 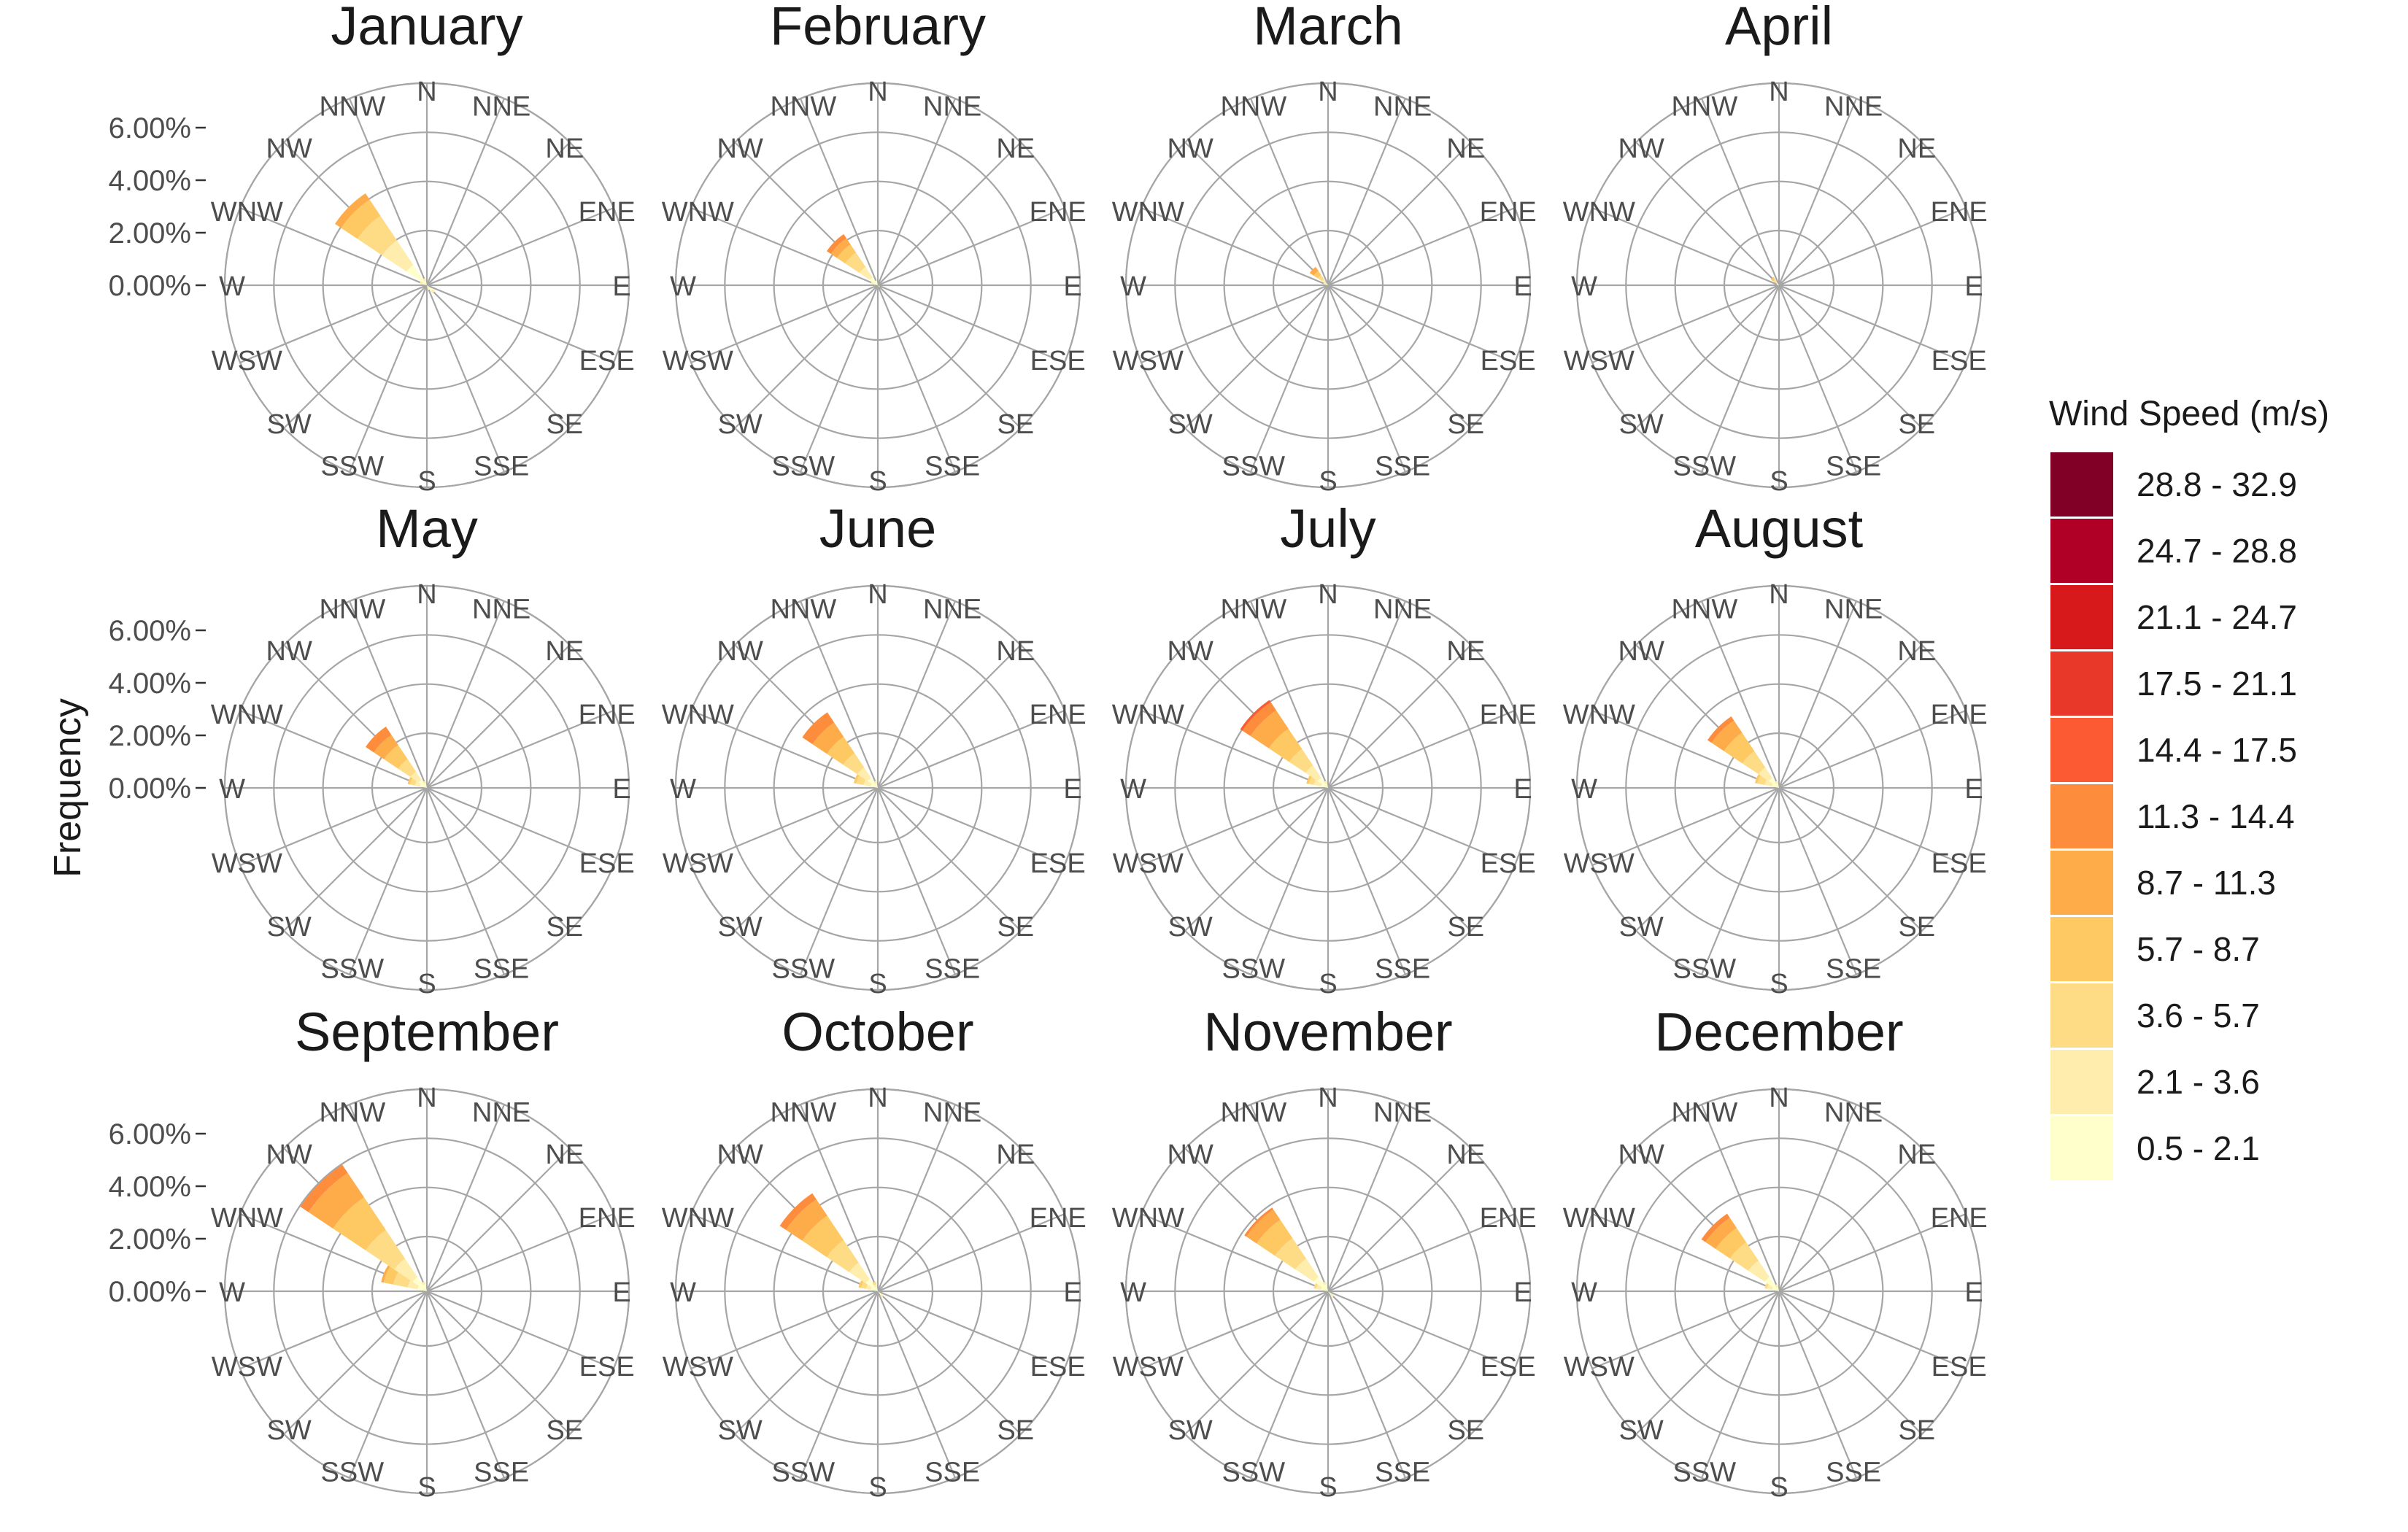 I want to click on panel-title: June, so click(x=878, y=529).